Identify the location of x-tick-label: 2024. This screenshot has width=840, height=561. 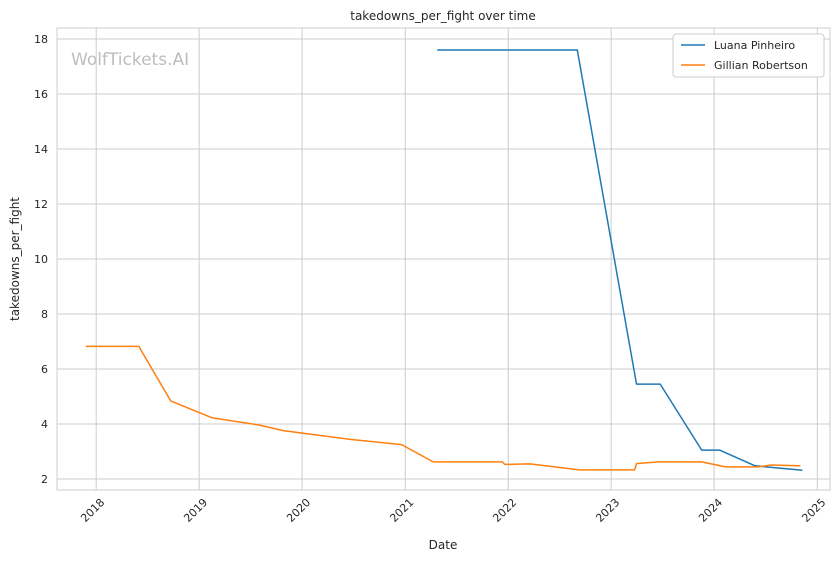
(710, 510).